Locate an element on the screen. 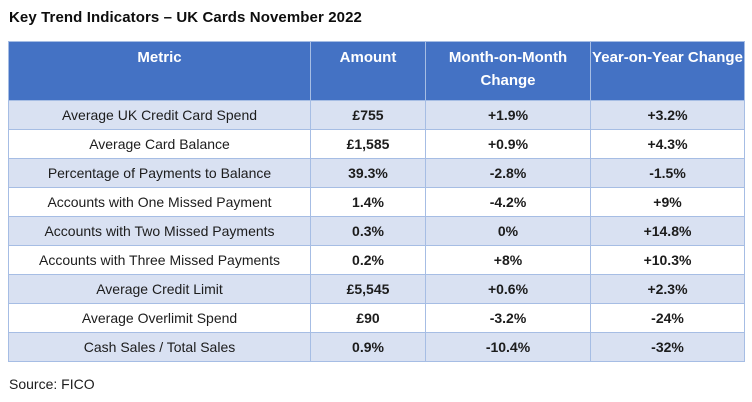 The width and height of the screenshot is (752, 402). yoy-change-cell: +9% is located at coordinates (667, 202).